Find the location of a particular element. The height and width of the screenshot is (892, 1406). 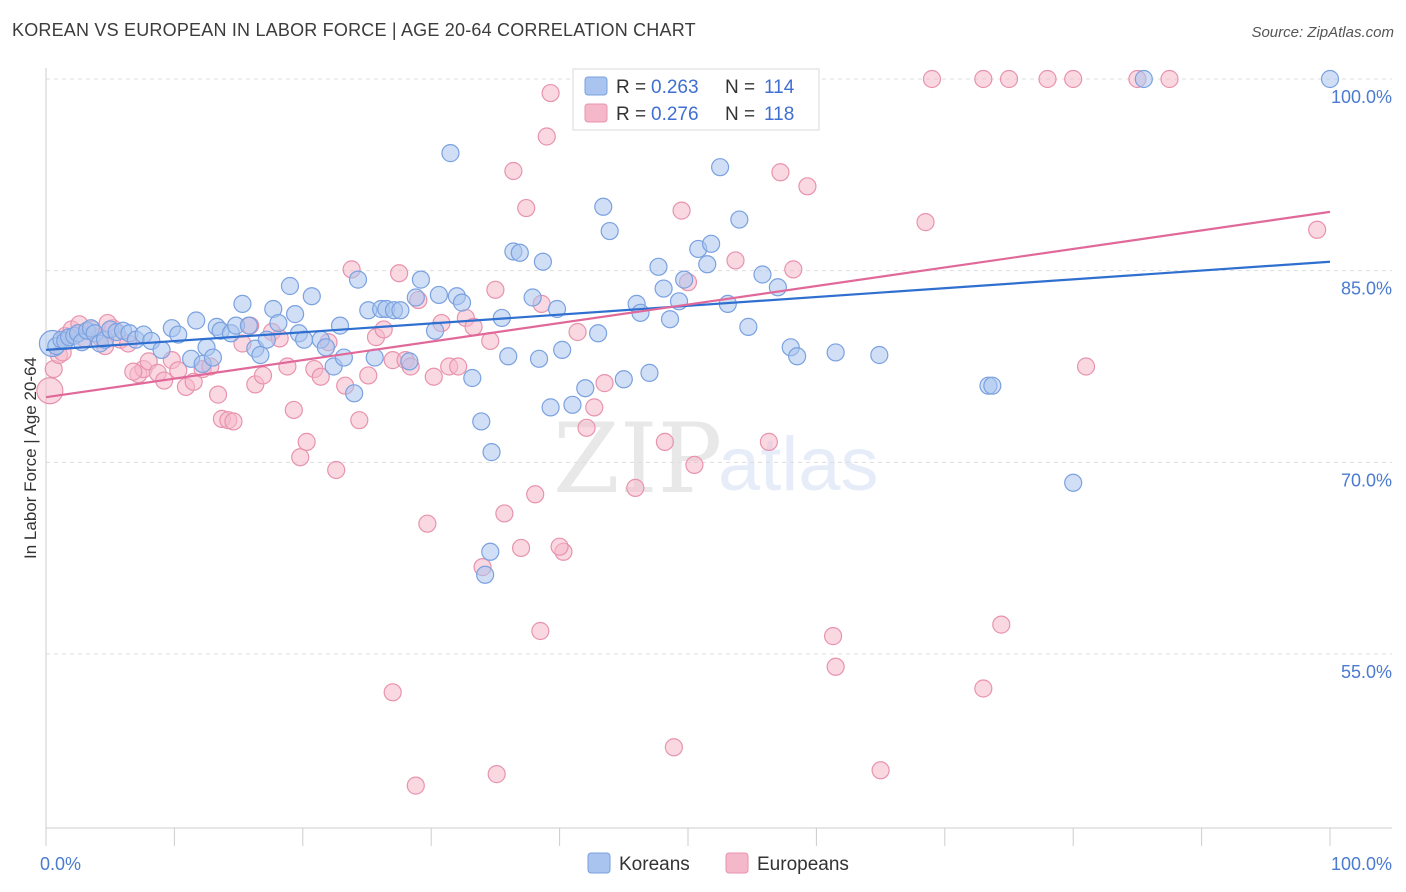

legend-r-value-europeans: 0.276 is located at coordinates (675, 114).